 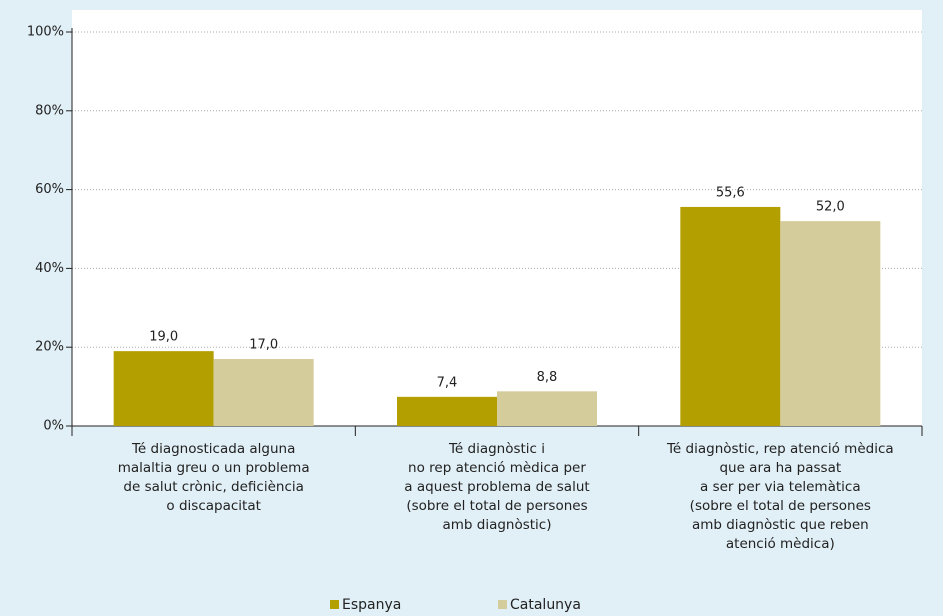 What do you see at coordinates (371, 605) in the screenshot?
I see `legend-label: Espanya` at bounding box center [371, 605].